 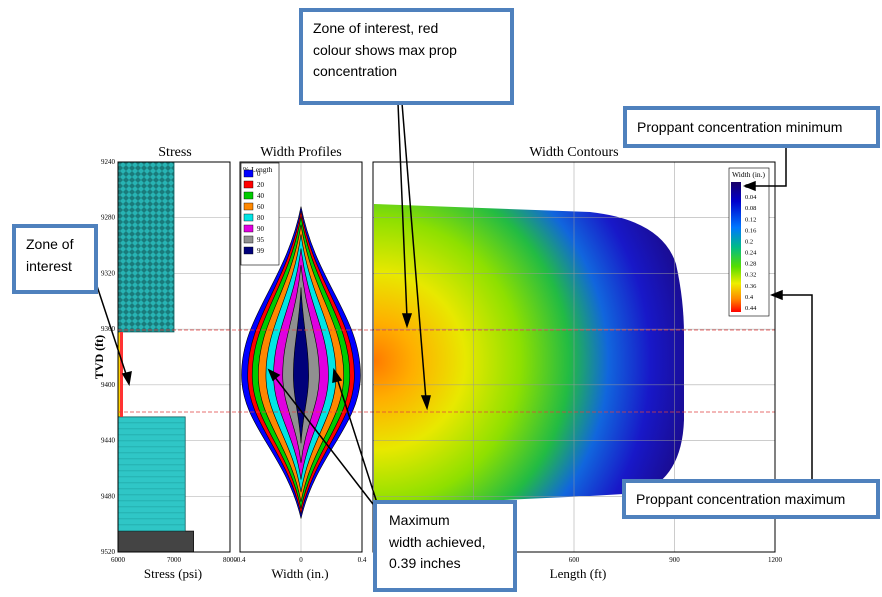 I want to click on legend-label: 80, so click(x=261, y=218).